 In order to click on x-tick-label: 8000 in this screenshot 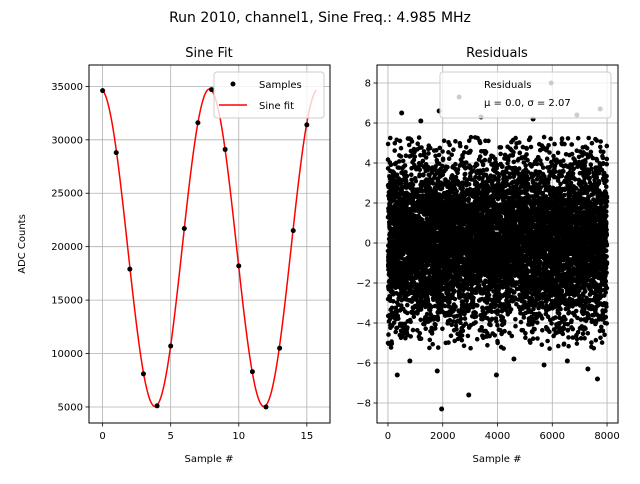, I will do `click(606, 436)`.